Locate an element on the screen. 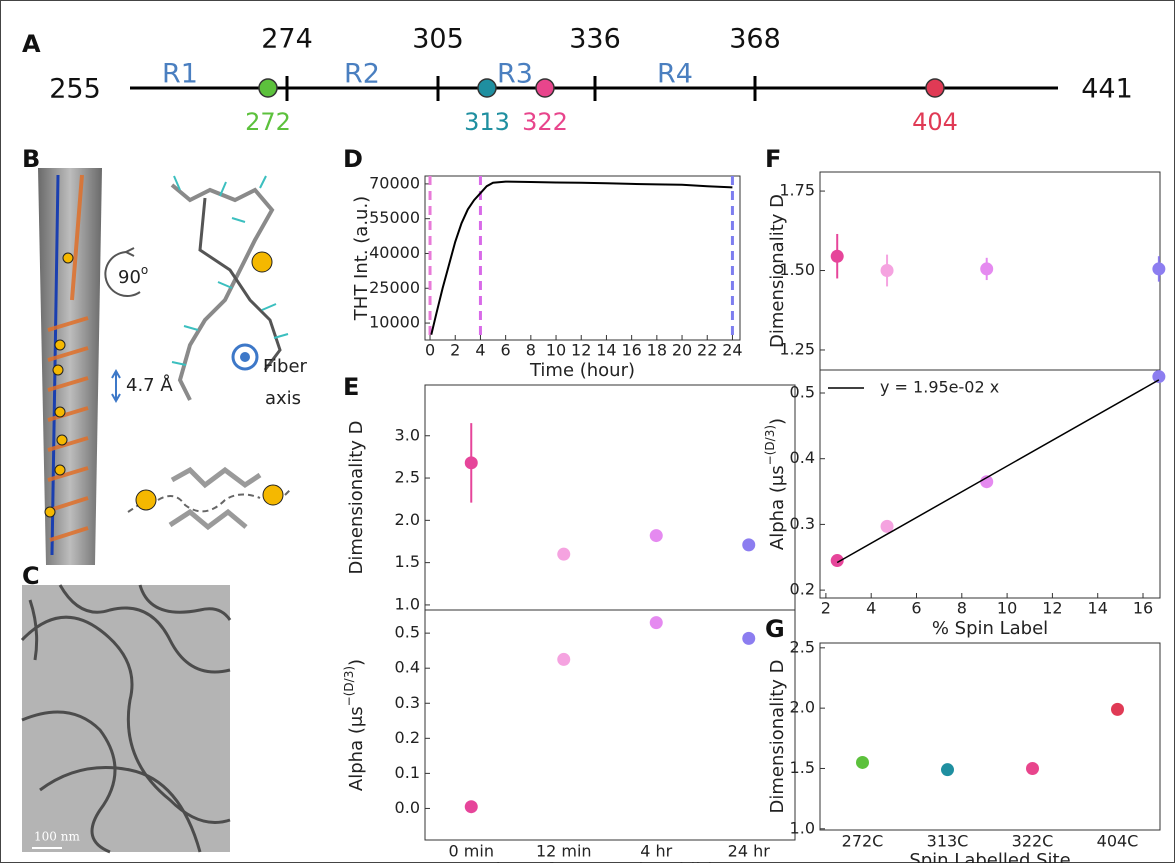 The width and height of the screenshot is (1175, 863). legend-label: y = 1.95e-02 x is located at coordinates (939, 387).